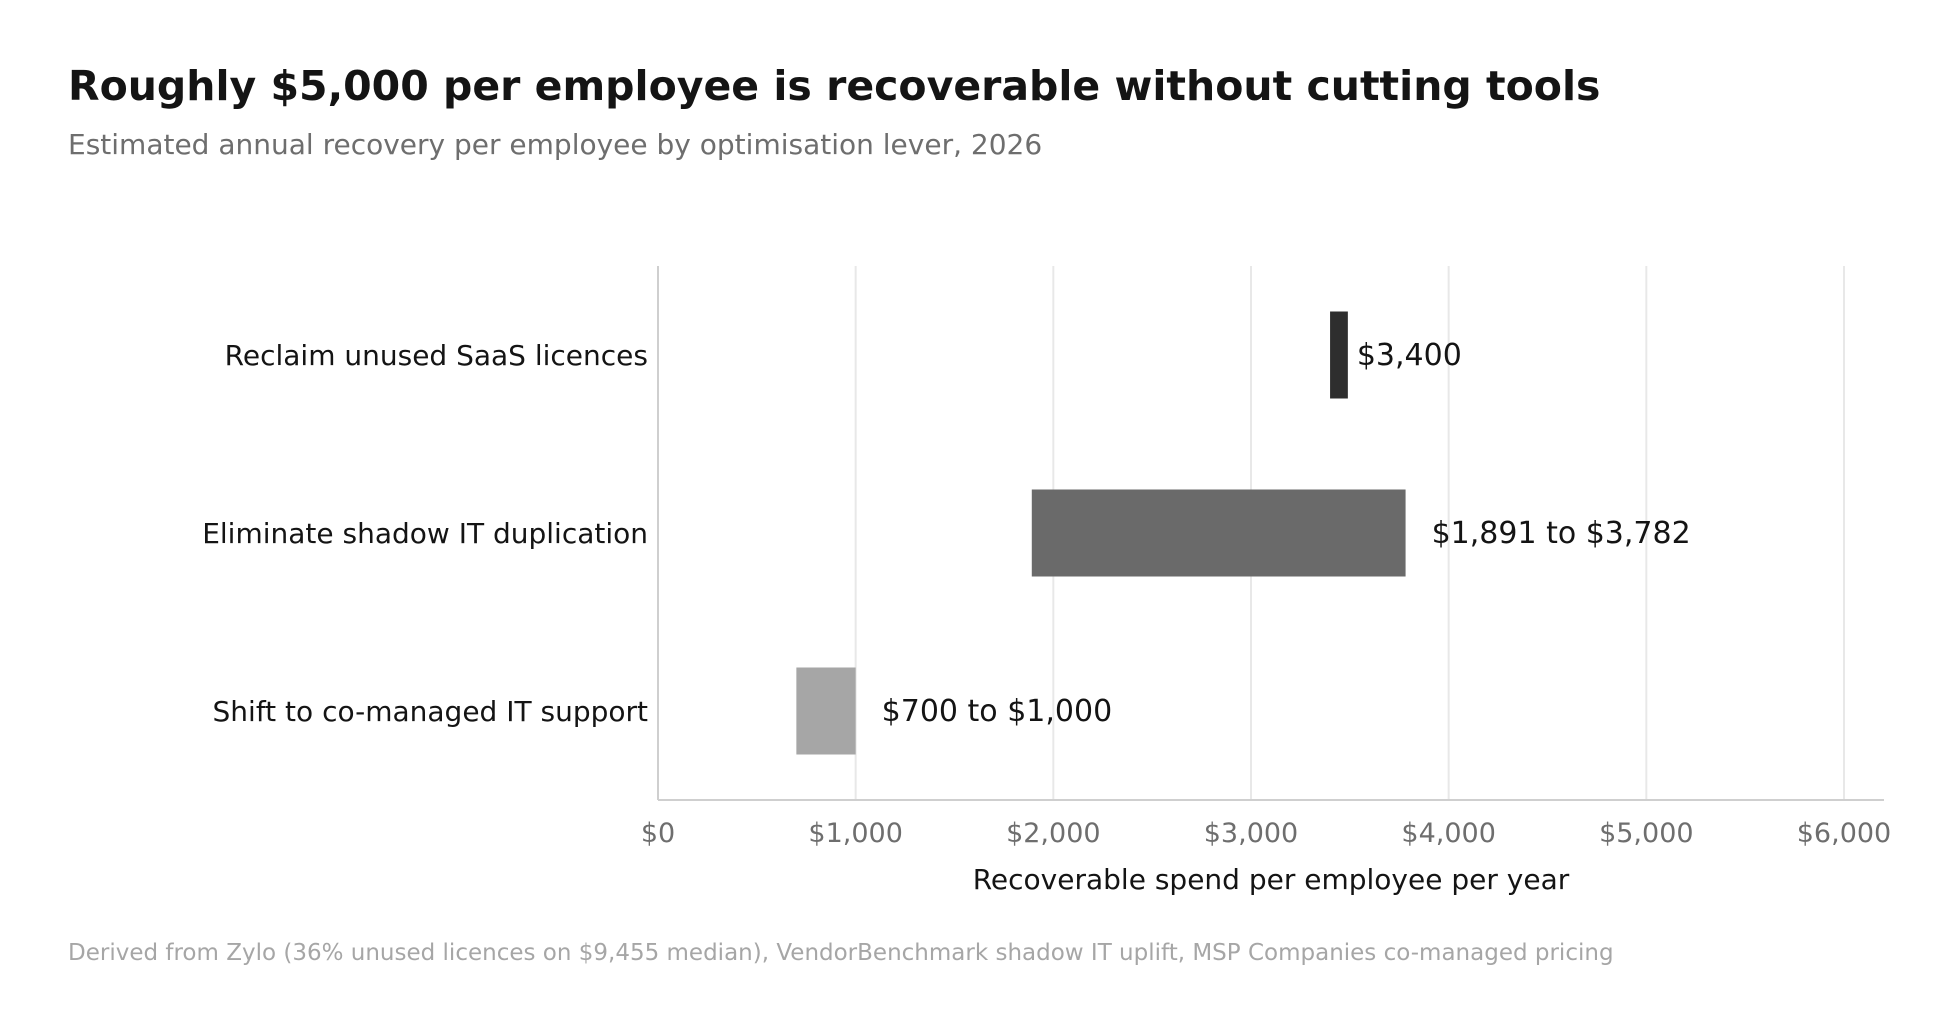  What do you see at coordinates (1448, 833) in the screenshot?
I see `x-tick-label: $4,000` at bounding box center [1448, 833].